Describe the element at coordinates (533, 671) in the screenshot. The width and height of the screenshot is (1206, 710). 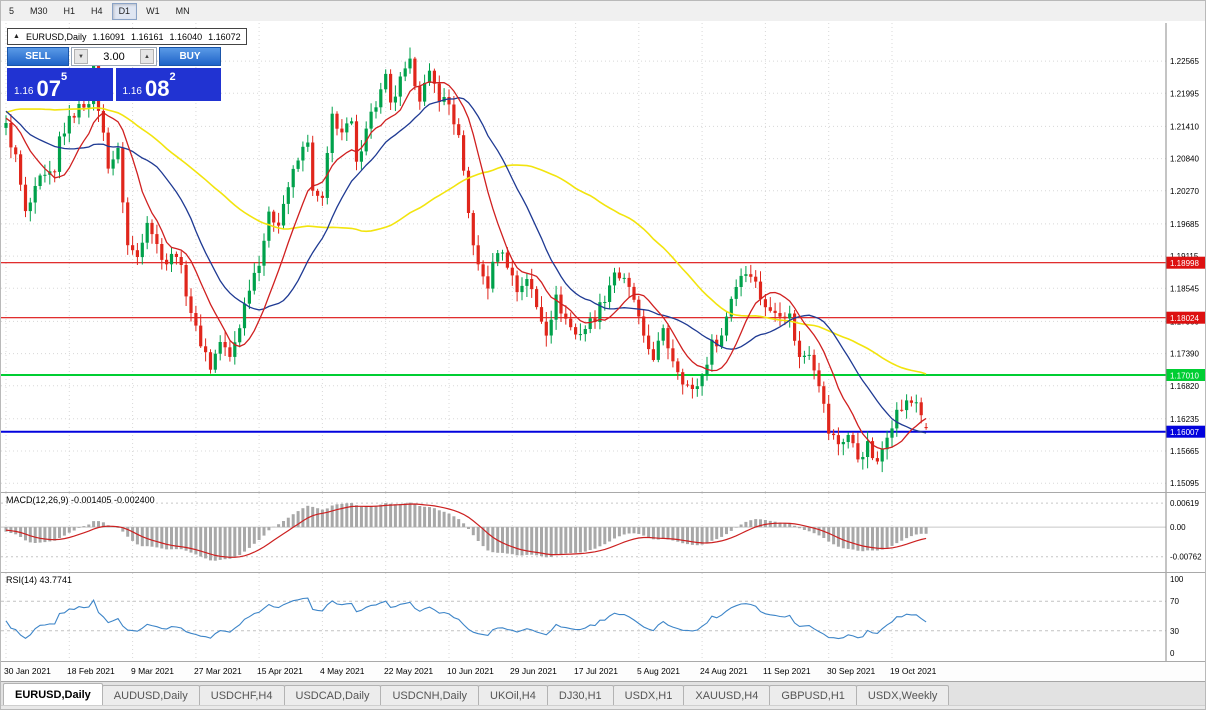
I see `date-label: 29 Jun 2021` at that location.